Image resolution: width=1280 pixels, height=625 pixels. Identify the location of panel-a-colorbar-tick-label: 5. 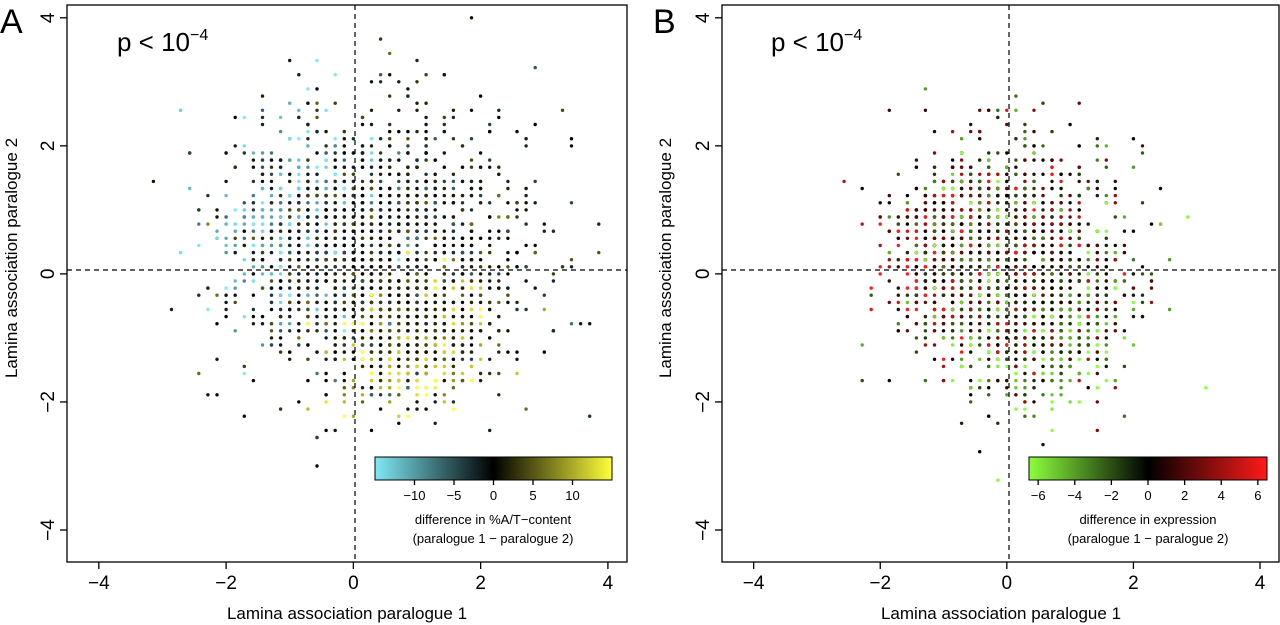
(532, 495).